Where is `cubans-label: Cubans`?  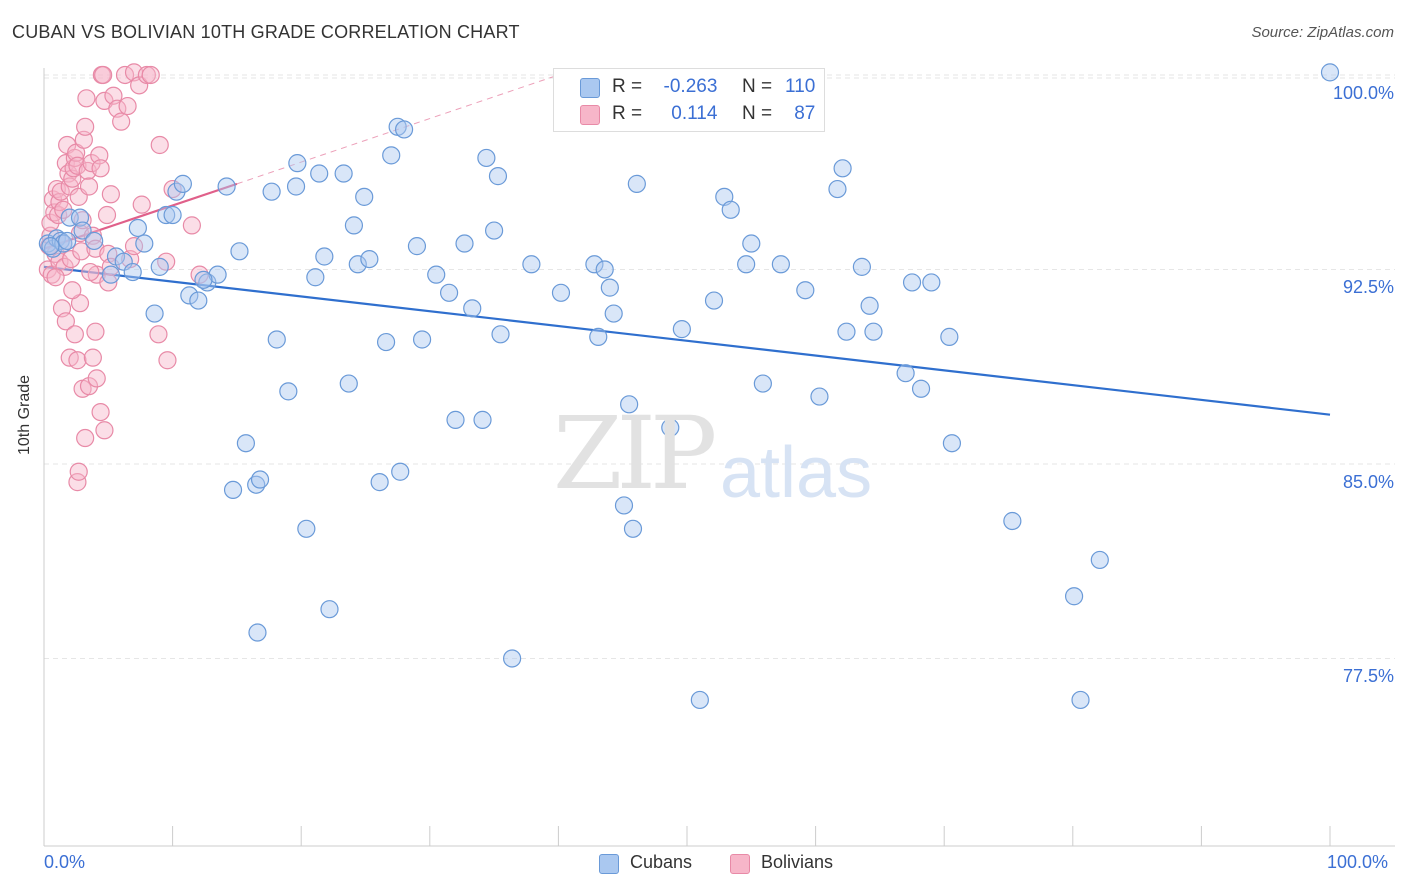
cubans-label: Cubans is located at coordinates (661, 862).